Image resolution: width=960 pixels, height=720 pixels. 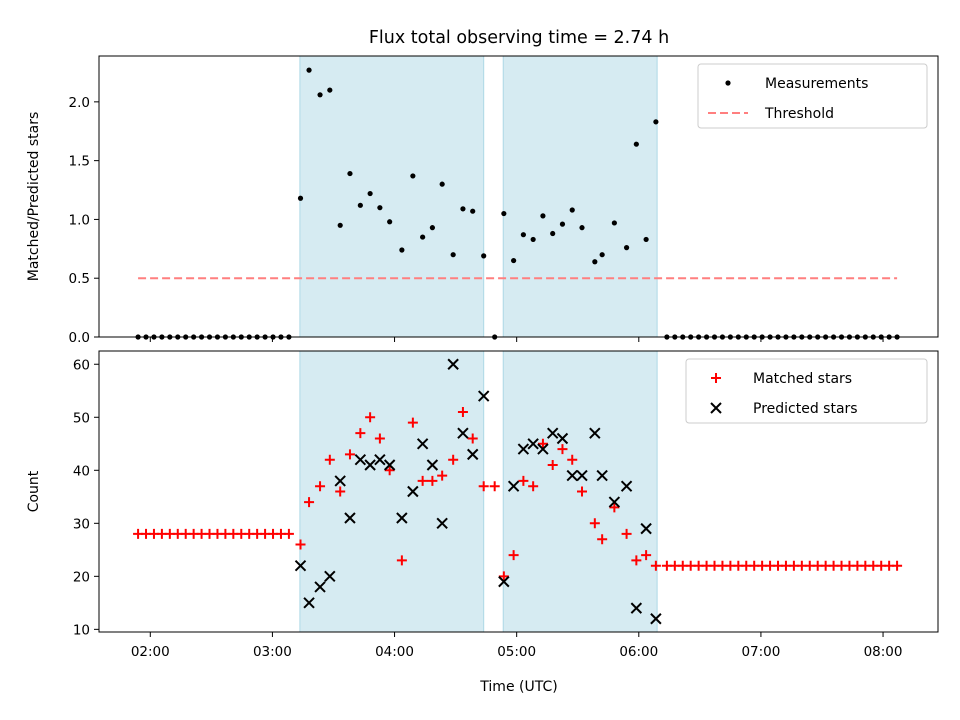 I want to click on bottom-y-tick-label: 10, so click(x=81, y=630).